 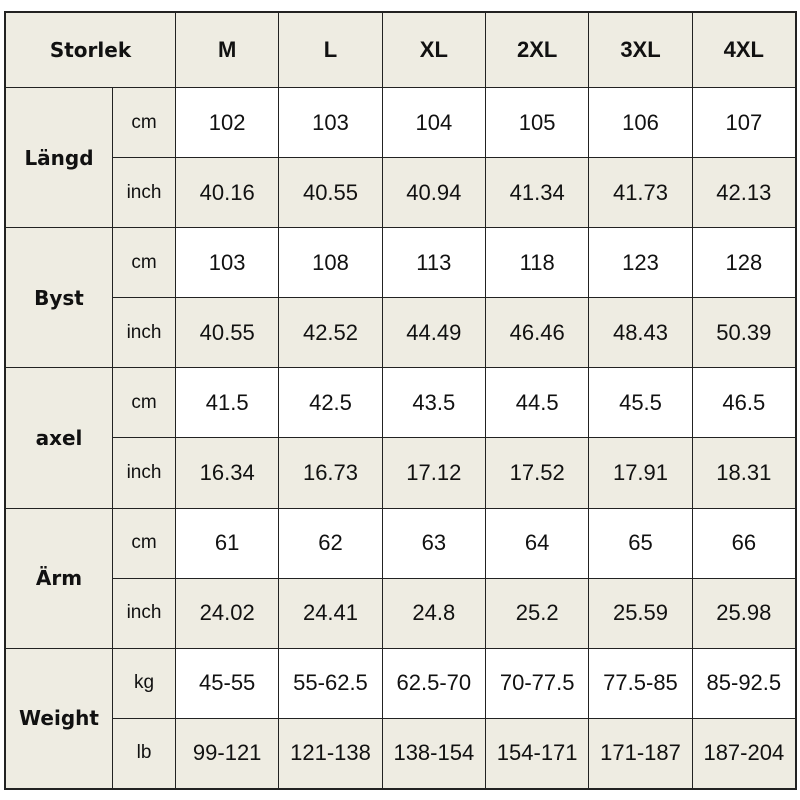 I want to click on table-cell: 17.12, so click(x=433, y=473).